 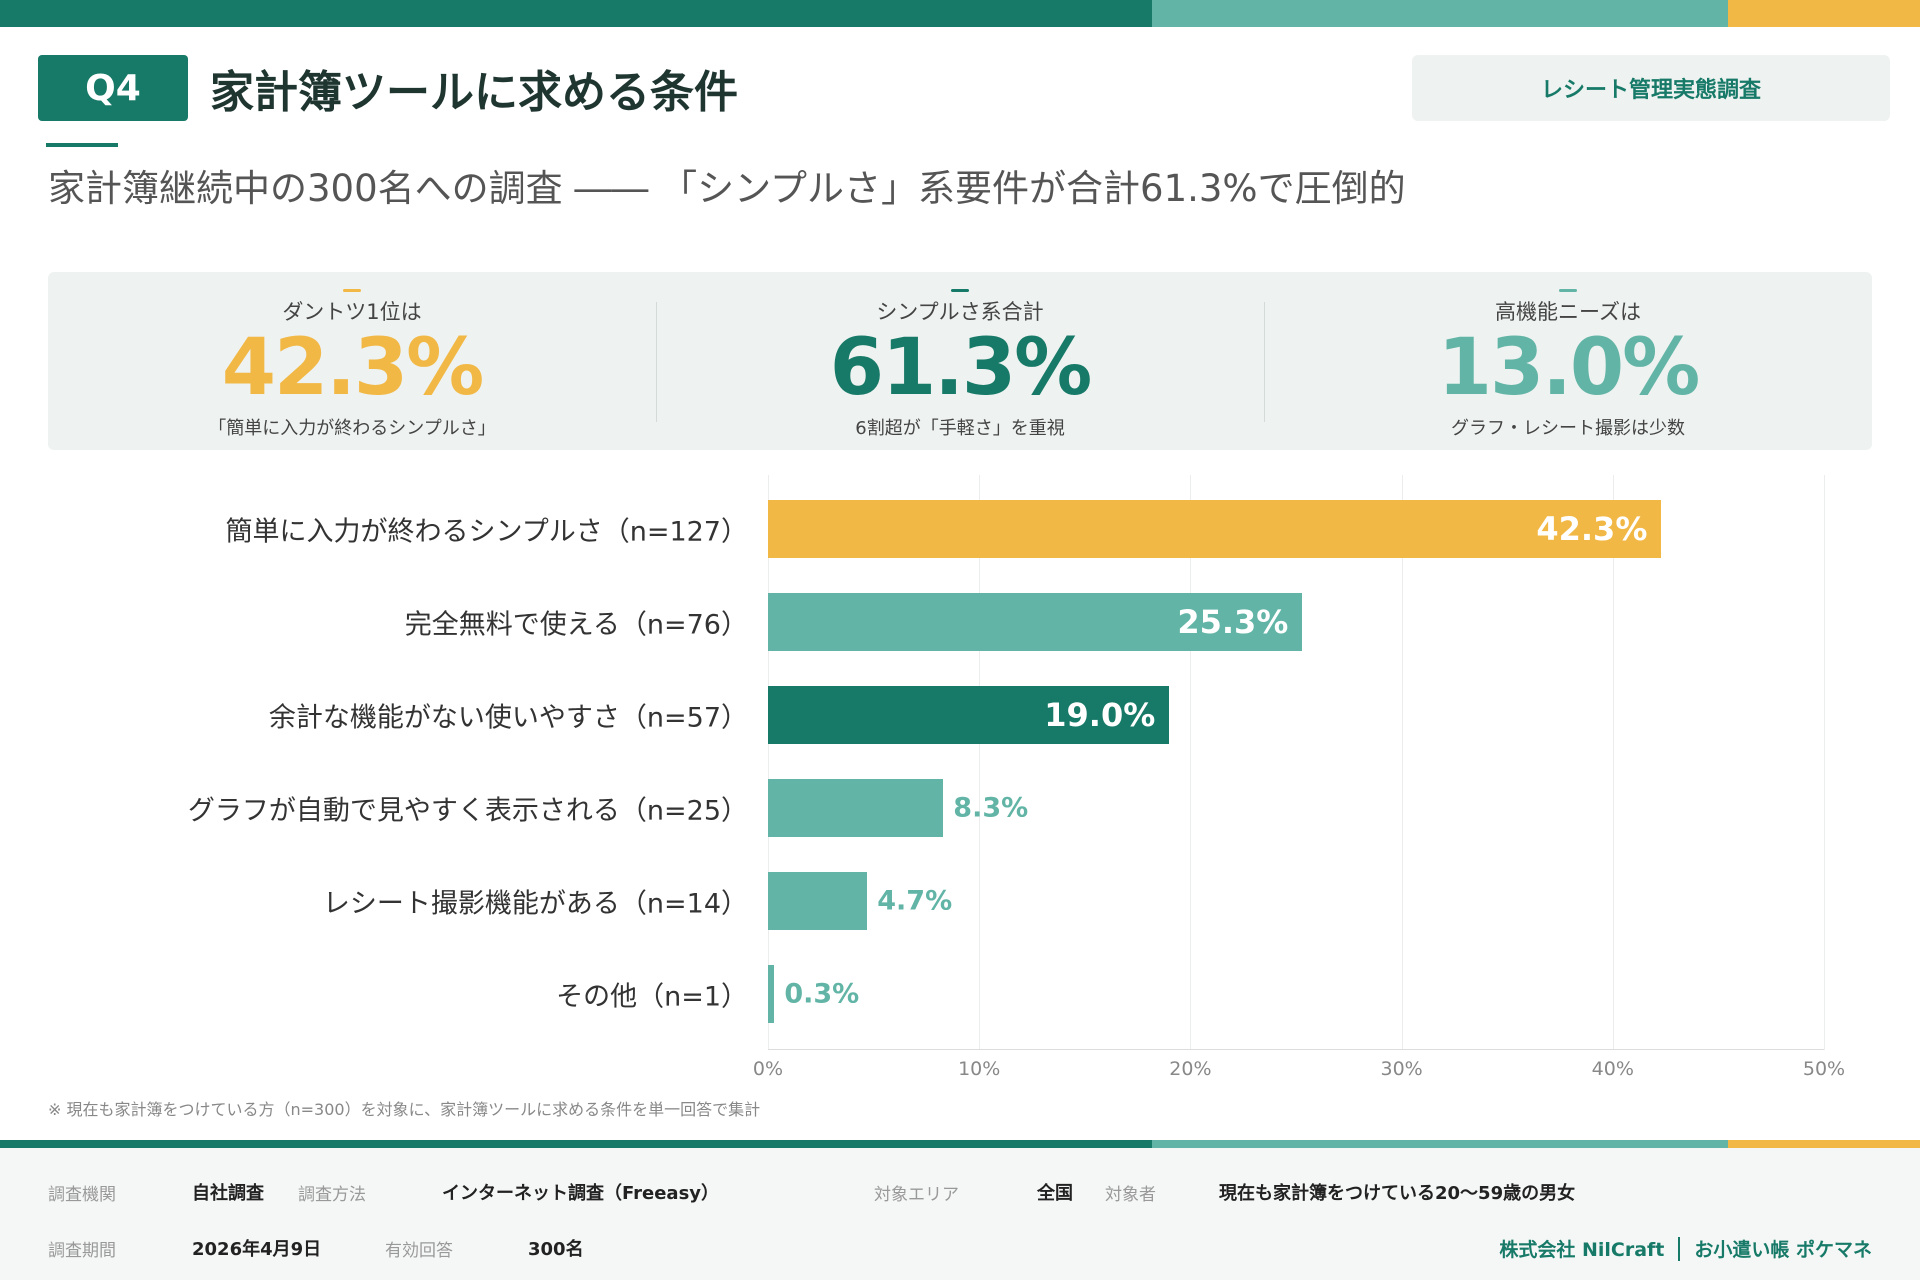 I want to click on area-value: 全国, so click(x=1055, y=1193).